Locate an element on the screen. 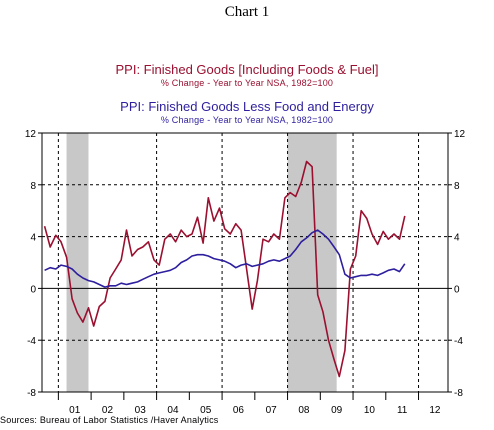  y-tick-label-left: 8 is located at coordinates (33, 186).